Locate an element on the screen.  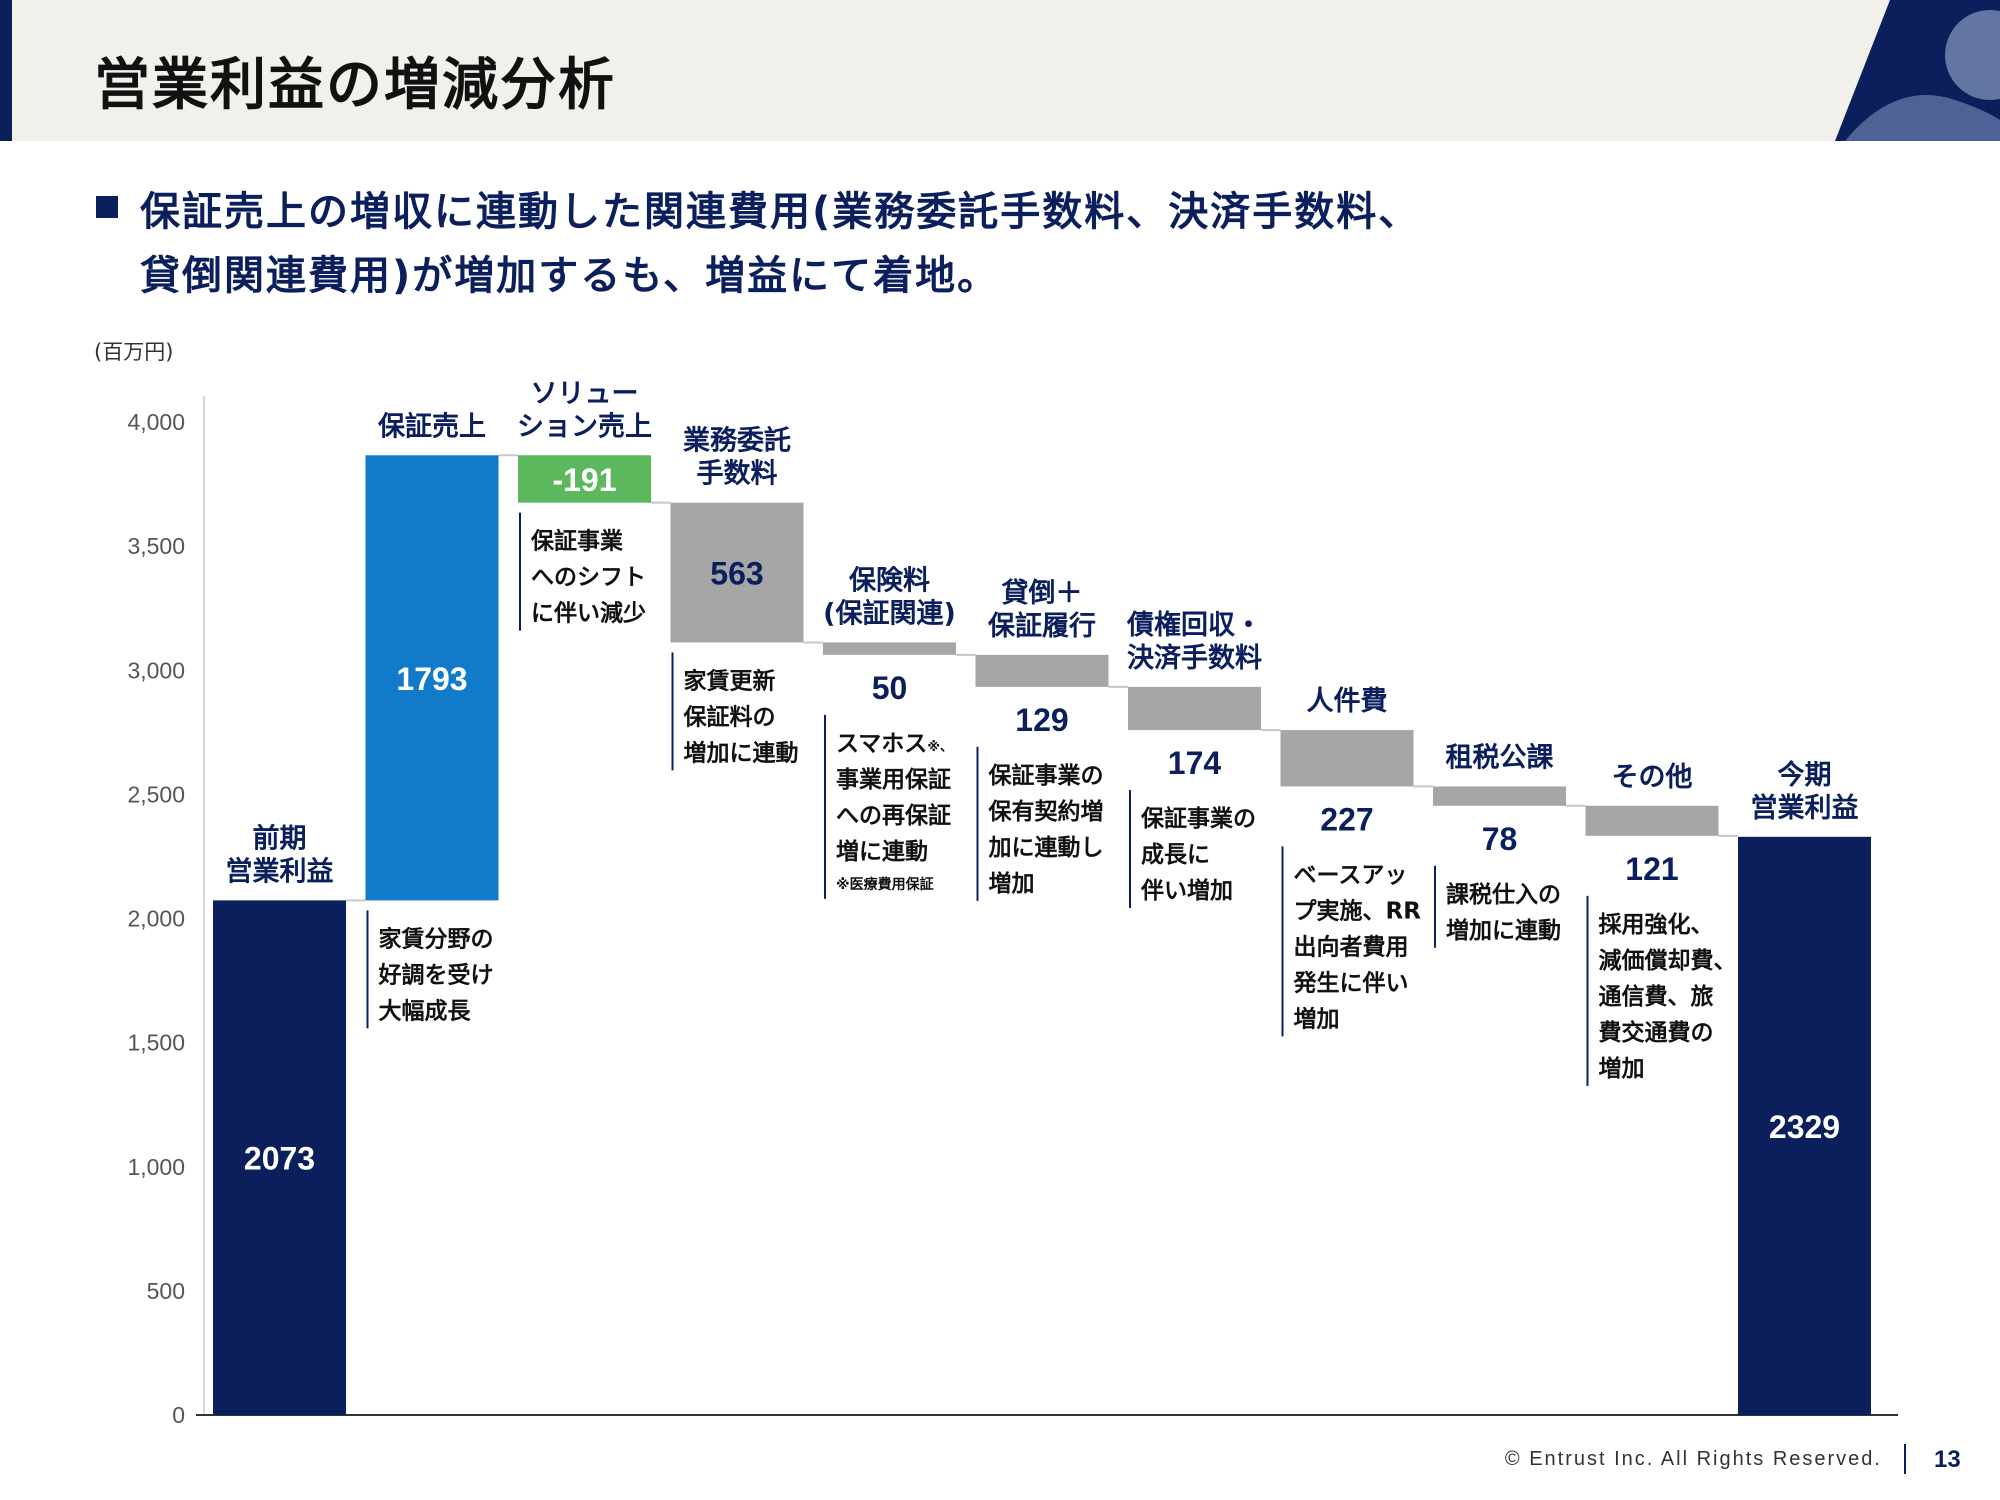
y-tick-label: 500 is located at coordinates (166, 1291).